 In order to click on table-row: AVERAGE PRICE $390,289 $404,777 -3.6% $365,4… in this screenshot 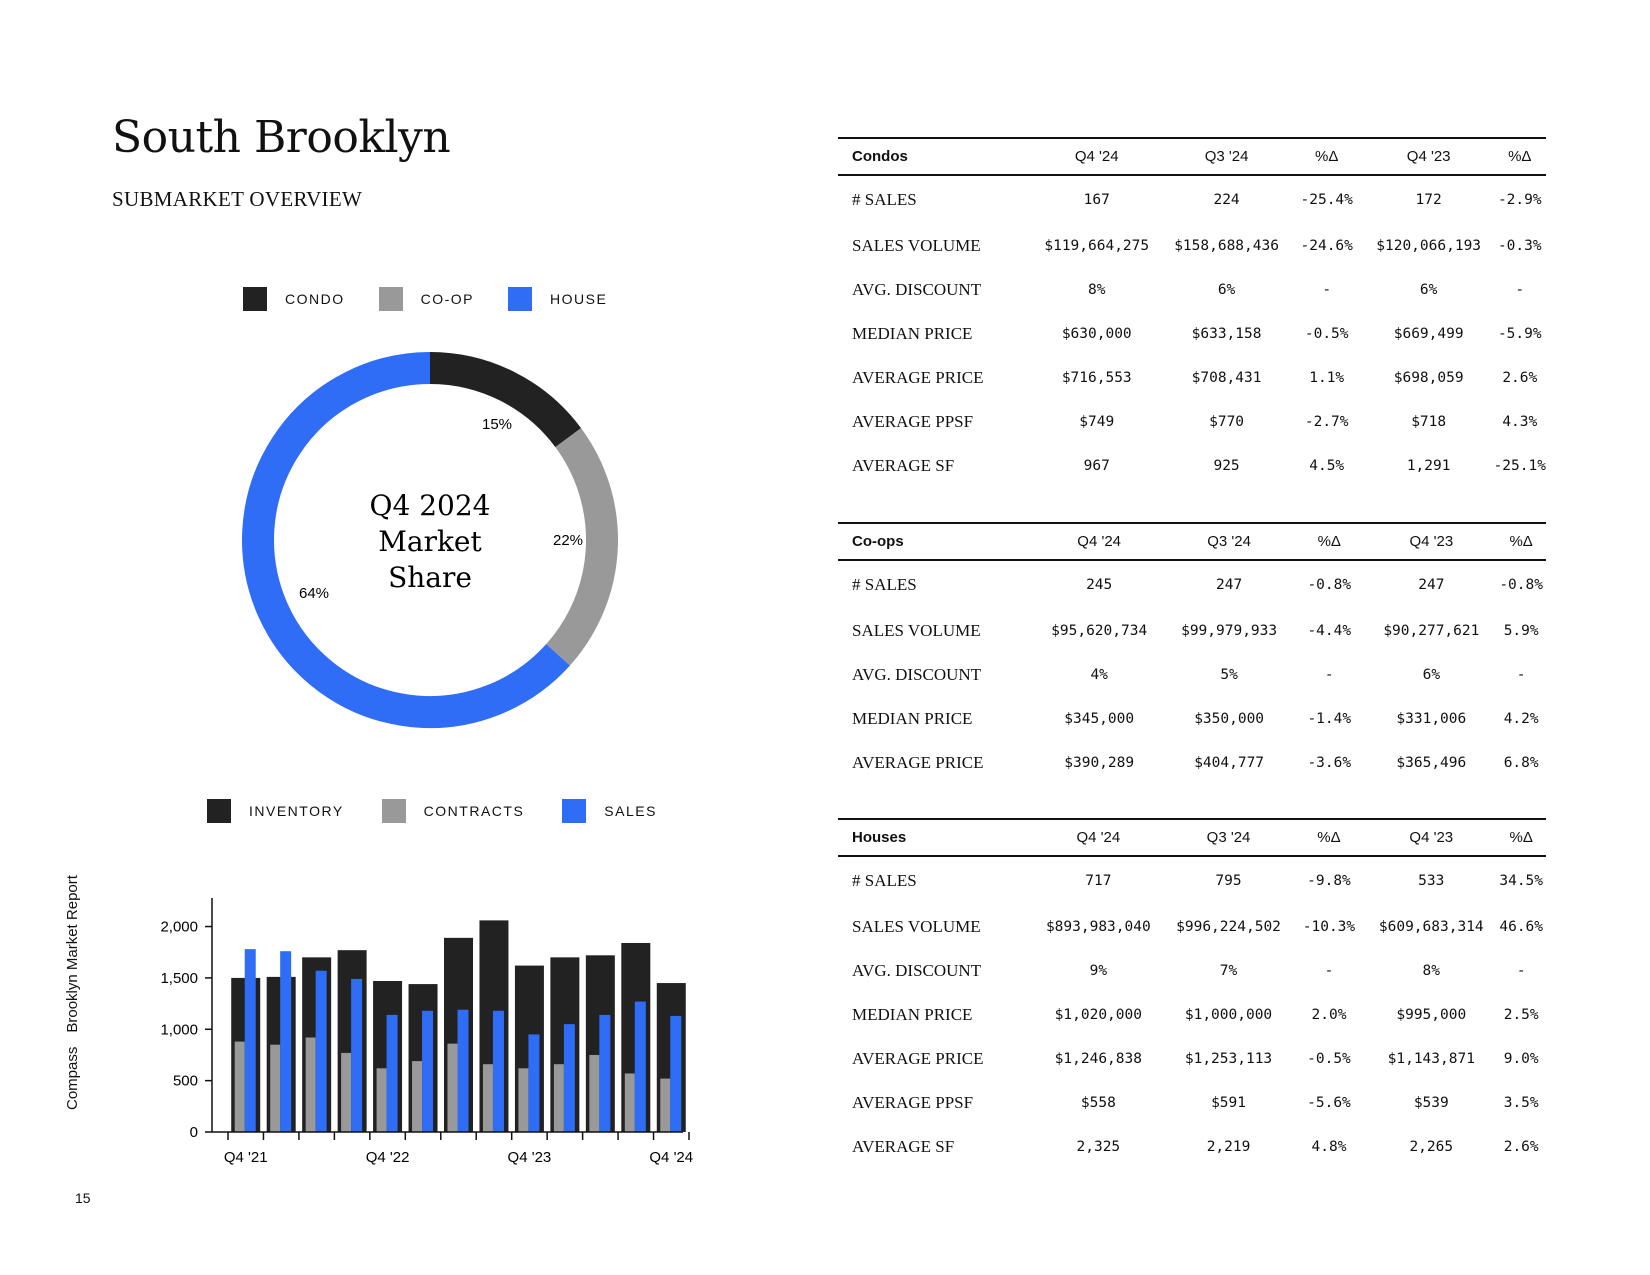, I will do `click(1192, 763)`.